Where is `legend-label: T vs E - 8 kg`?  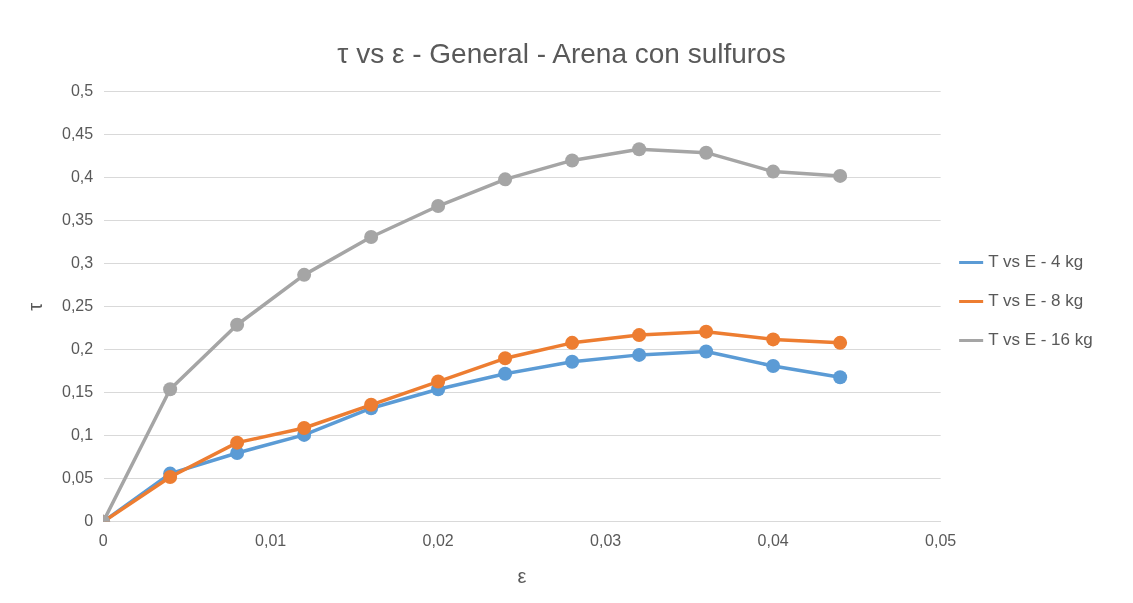 legend-label: T vs E - 8 kg is located at coordinates (1036, 301).